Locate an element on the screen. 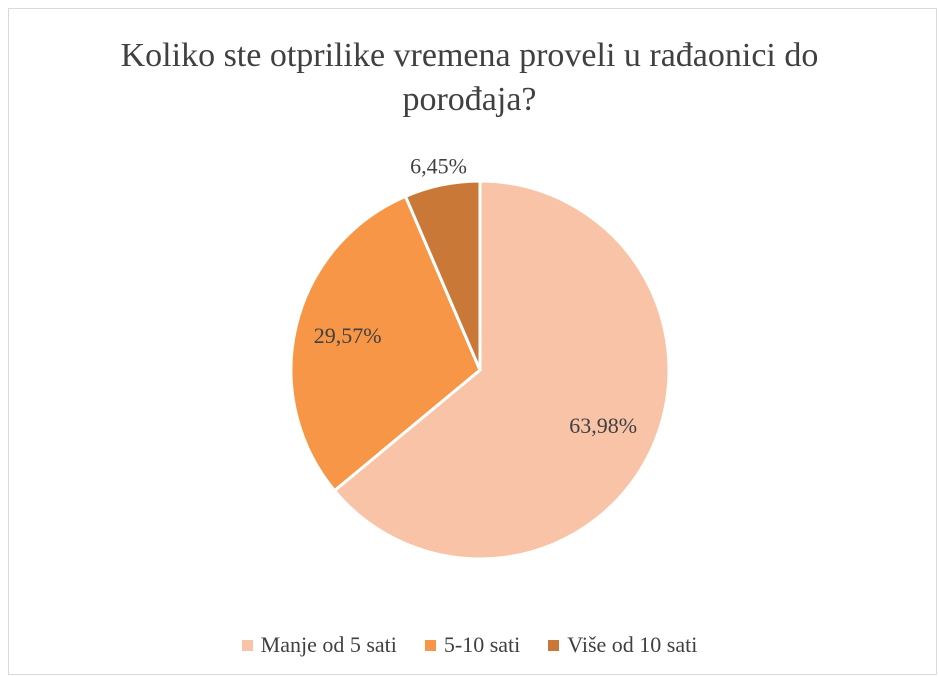  legend-item: Više od 10 sati is located at coordinates (622, 645).